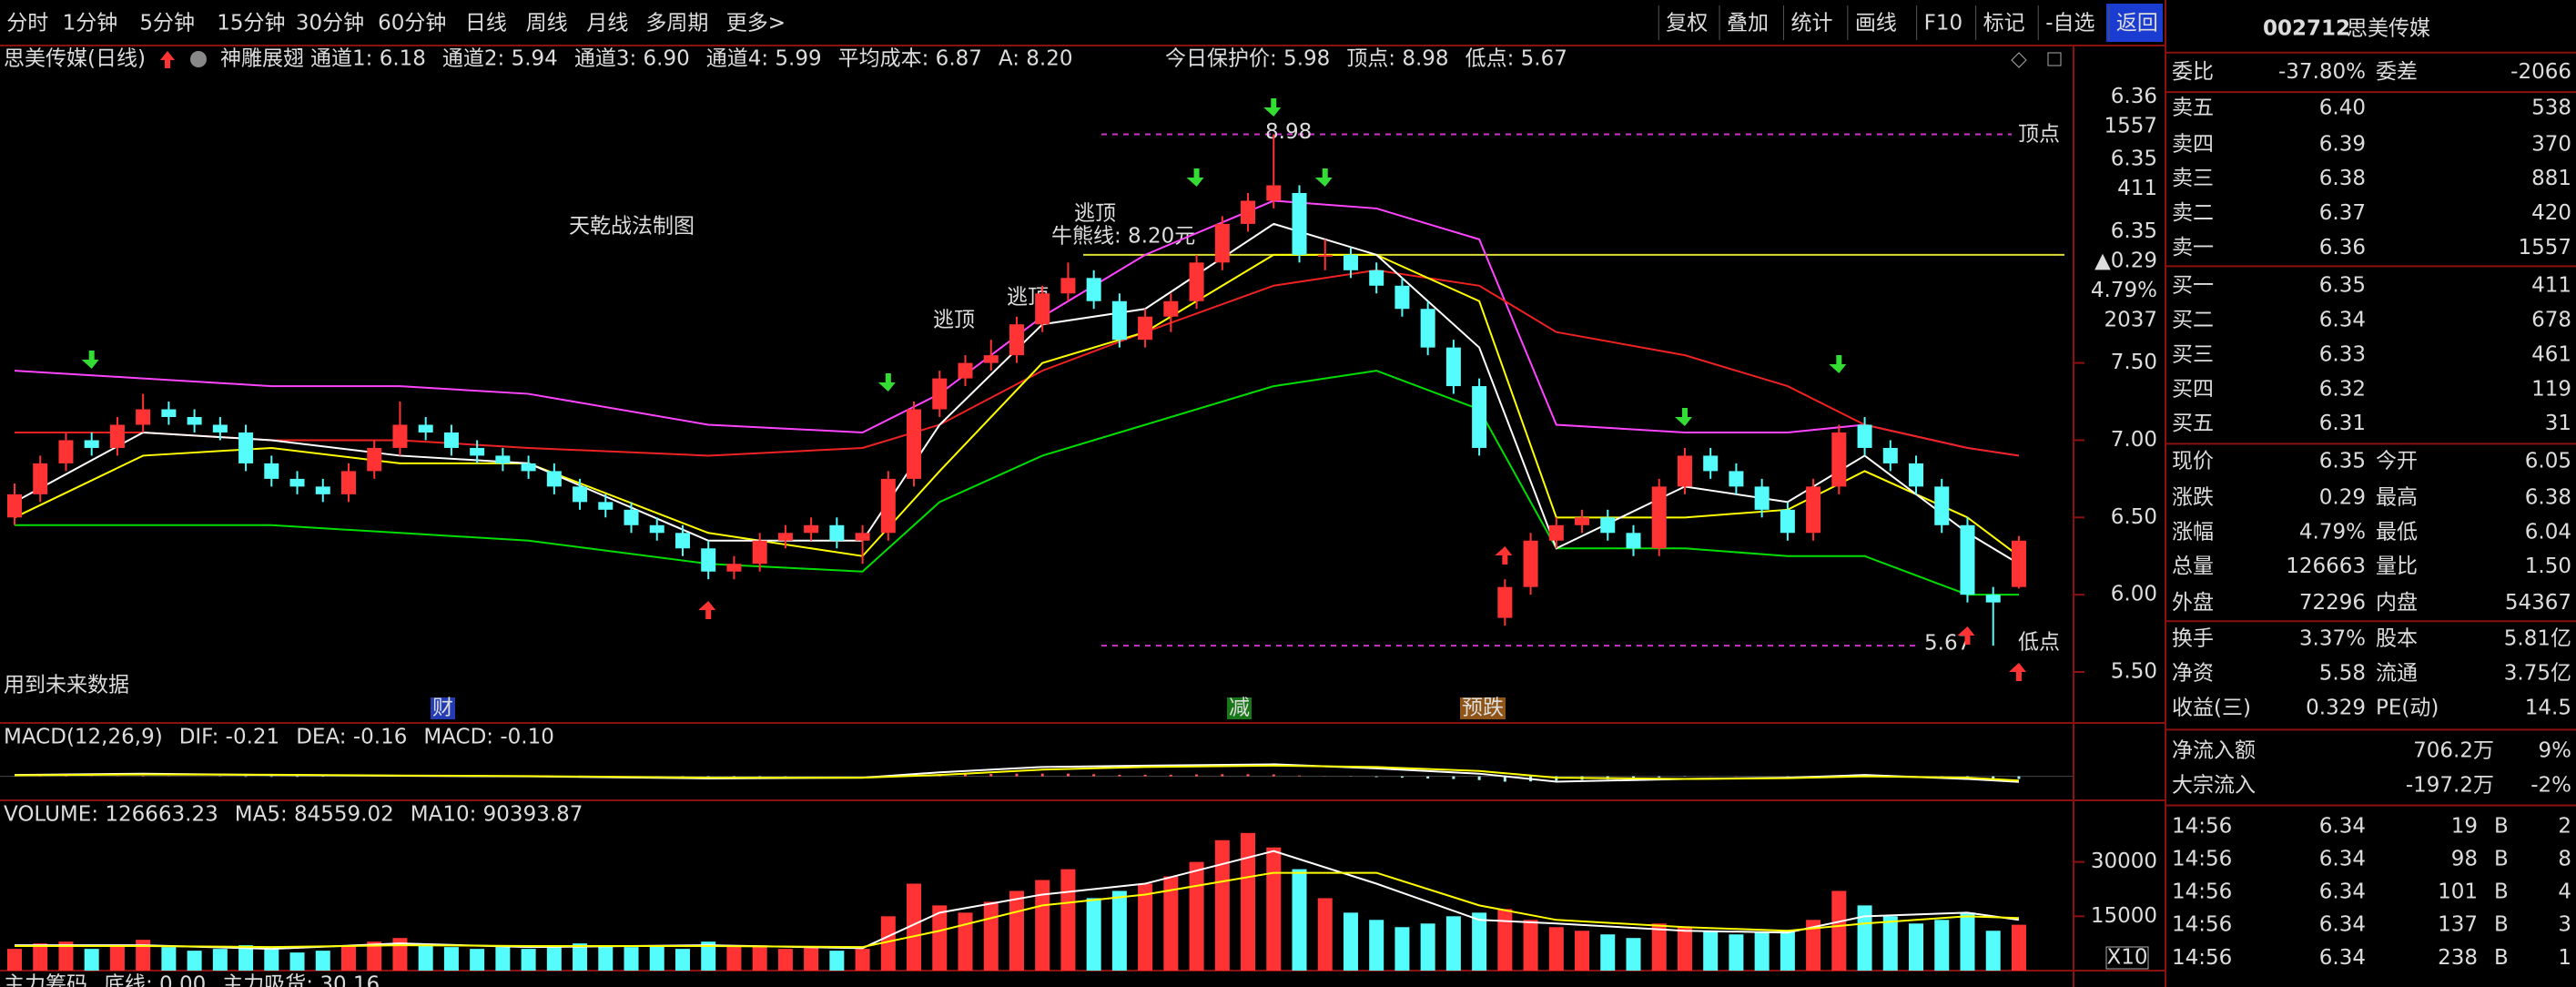  I want to click on period-tab: 5分钟, so click(167, 24).